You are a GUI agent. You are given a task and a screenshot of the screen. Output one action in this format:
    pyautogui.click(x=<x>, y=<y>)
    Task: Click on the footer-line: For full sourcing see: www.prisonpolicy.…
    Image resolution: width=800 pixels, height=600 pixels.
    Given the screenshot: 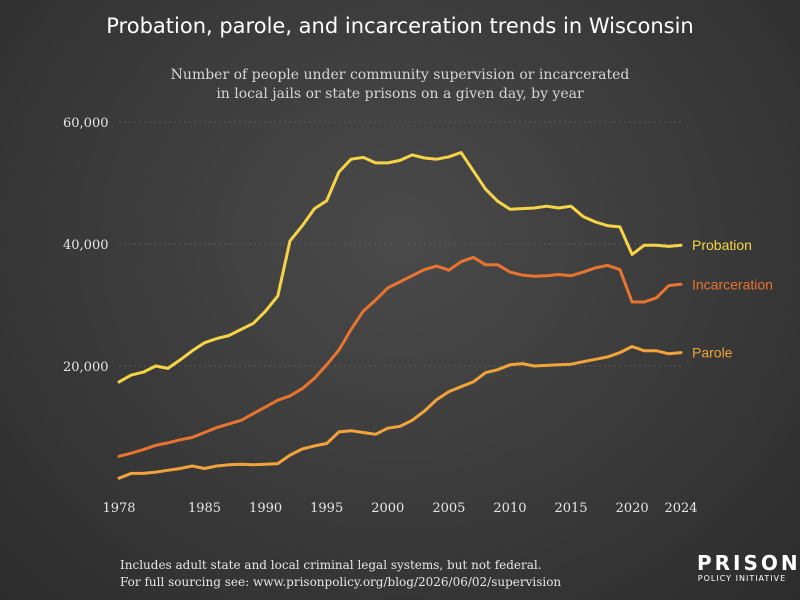 What is the action you would take?
    pyautogui.click(x=341, y=582)
    